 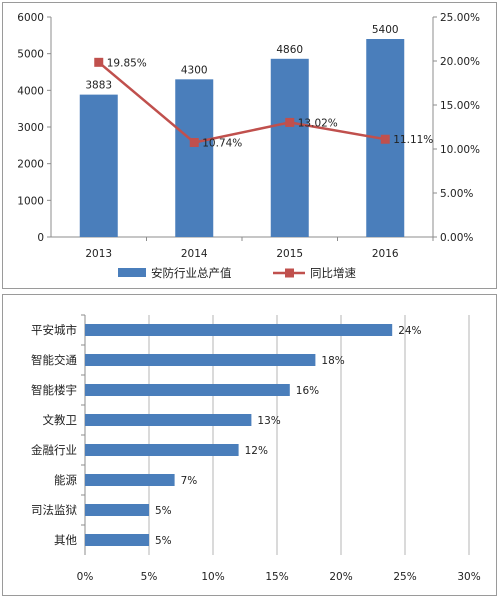 I want to click on bar-司法监狱, so click(x=117, y=510).